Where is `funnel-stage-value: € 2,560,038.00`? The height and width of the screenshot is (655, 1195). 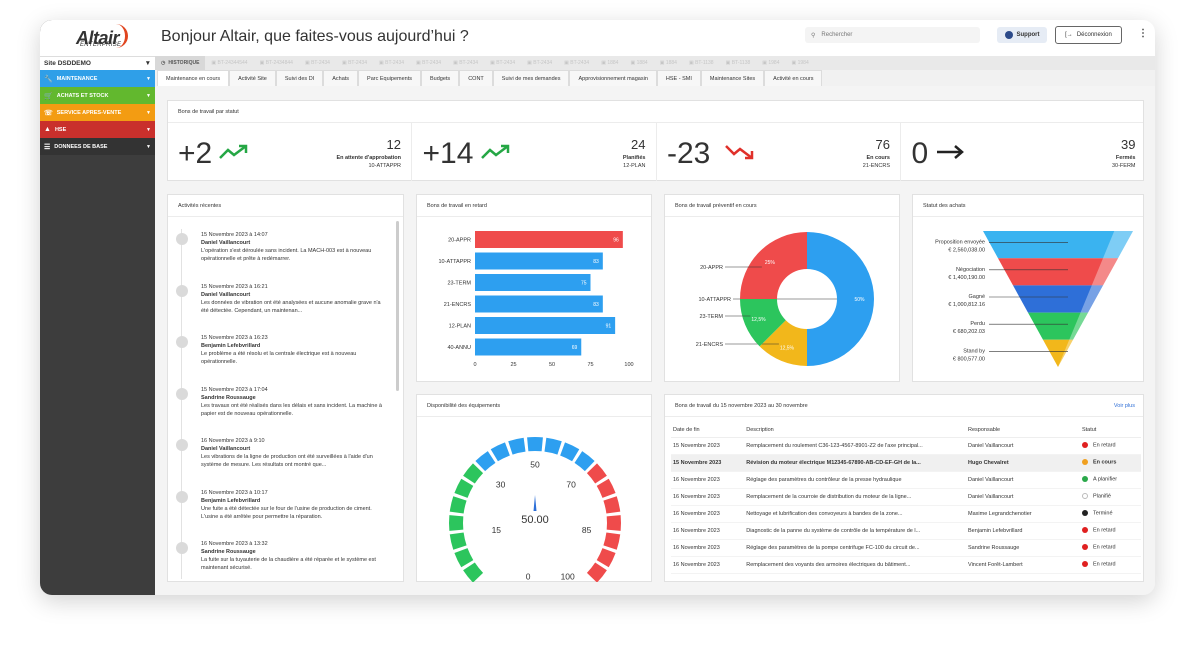
funnel-stage-value: € 2,560,038.00 is located at coordinates (966, 251).